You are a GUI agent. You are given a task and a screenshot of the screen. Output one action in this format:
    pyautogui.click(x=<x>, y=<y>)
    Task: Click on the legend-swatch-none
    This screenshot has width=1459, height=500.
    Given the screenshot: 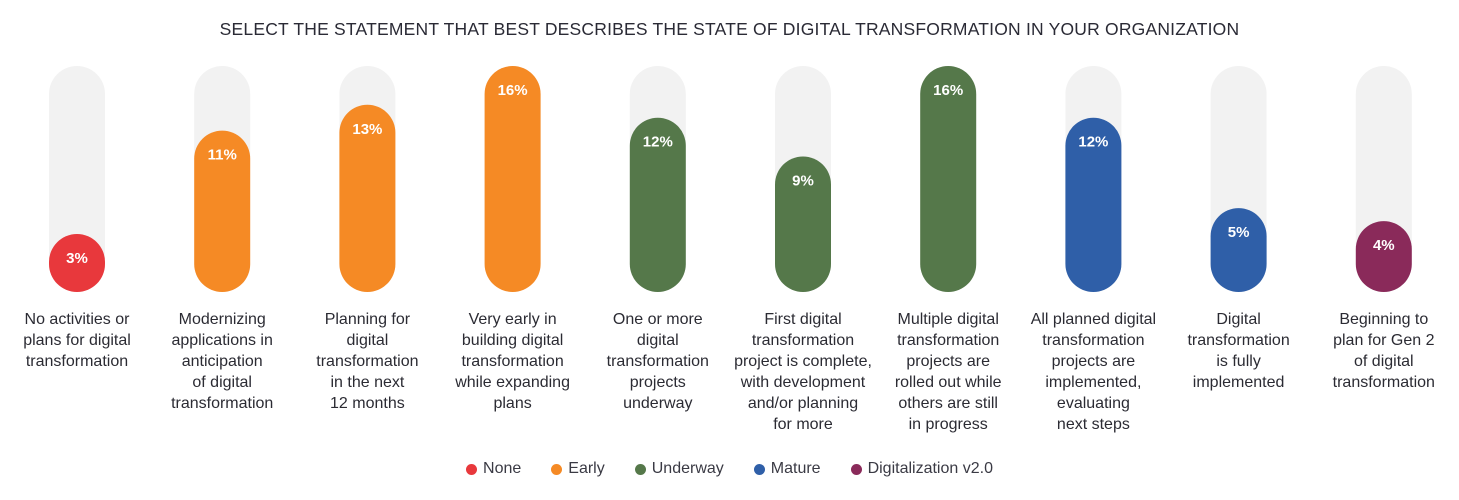 What is the action you would take?
    pyautogui.click(x=472, y=469)
    